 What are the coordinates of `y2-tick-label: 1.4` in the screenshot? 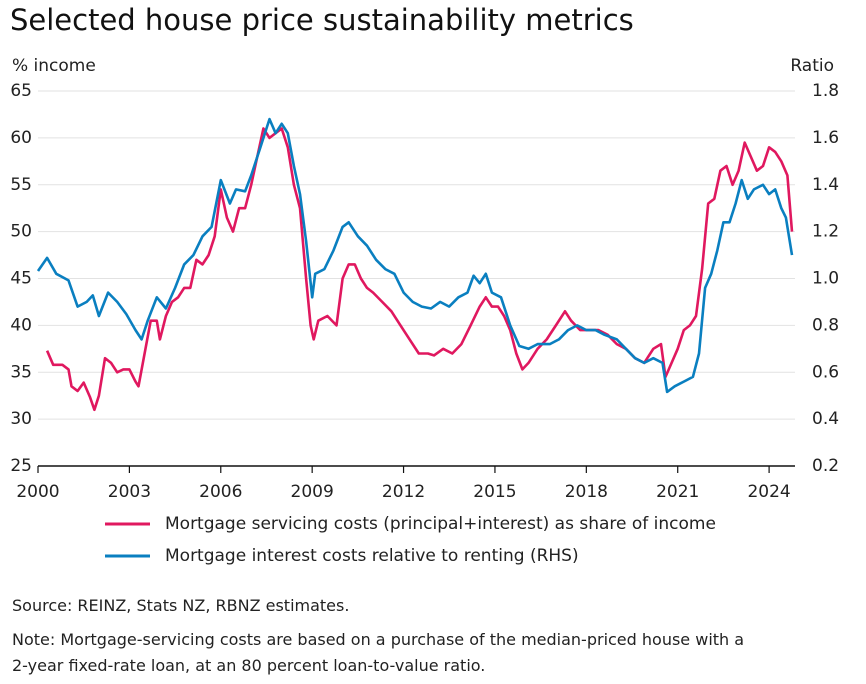 It's located at (825, 185).